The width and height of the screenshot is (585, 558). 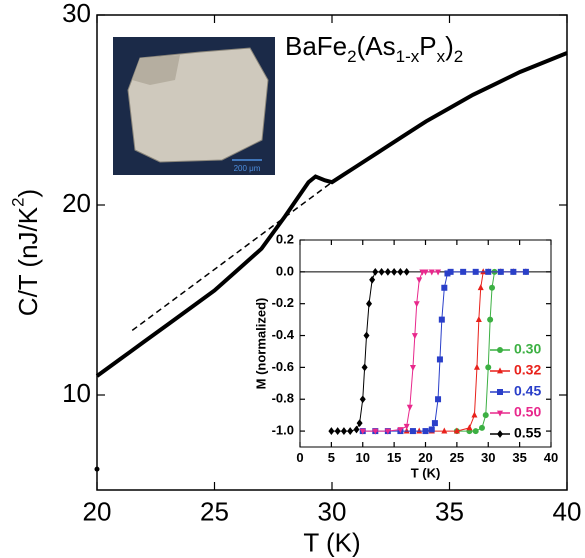 I want to click on y-tick-label: 30, so click(x=76, y=14).